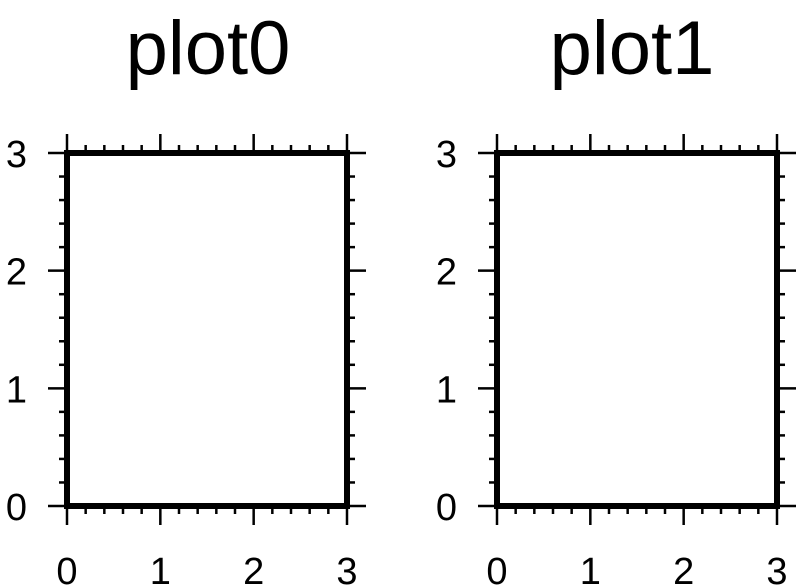  Describe the element at coordinates (632, 48) in the screenshot. I see `plot1-title: plot1` at that location.